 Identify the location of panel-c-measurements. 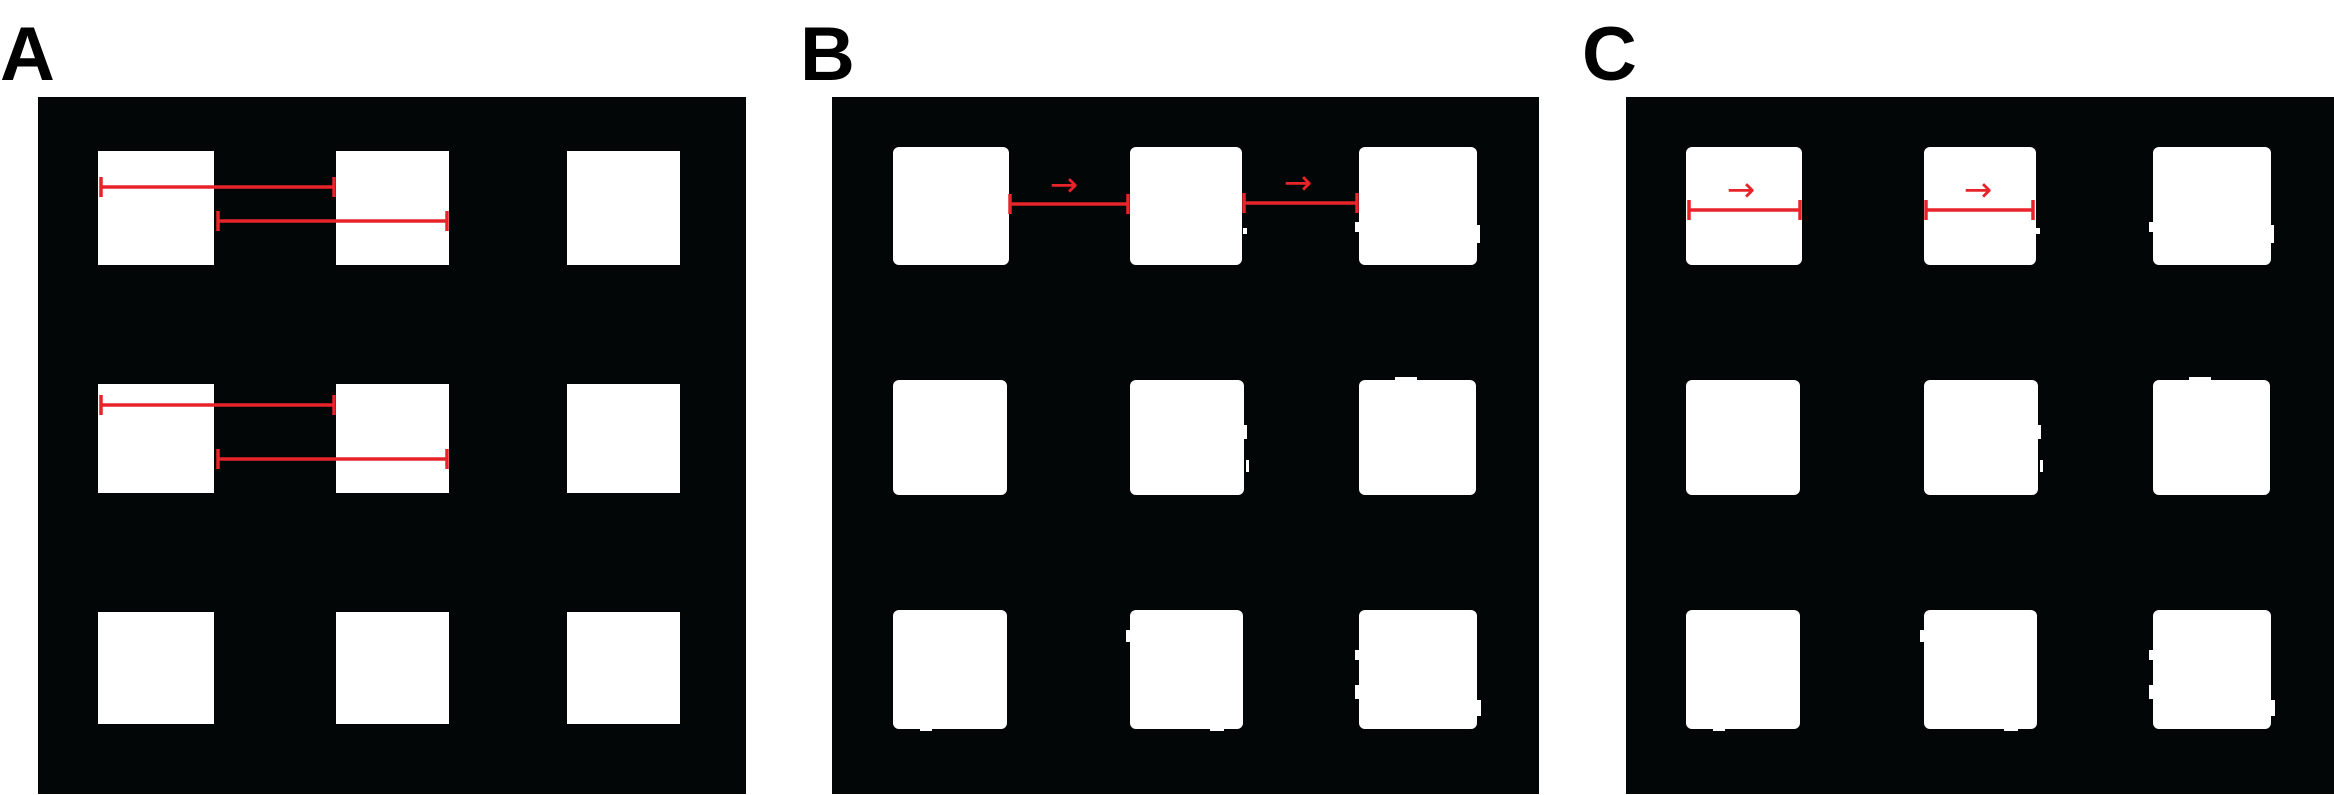
(1861, 210).